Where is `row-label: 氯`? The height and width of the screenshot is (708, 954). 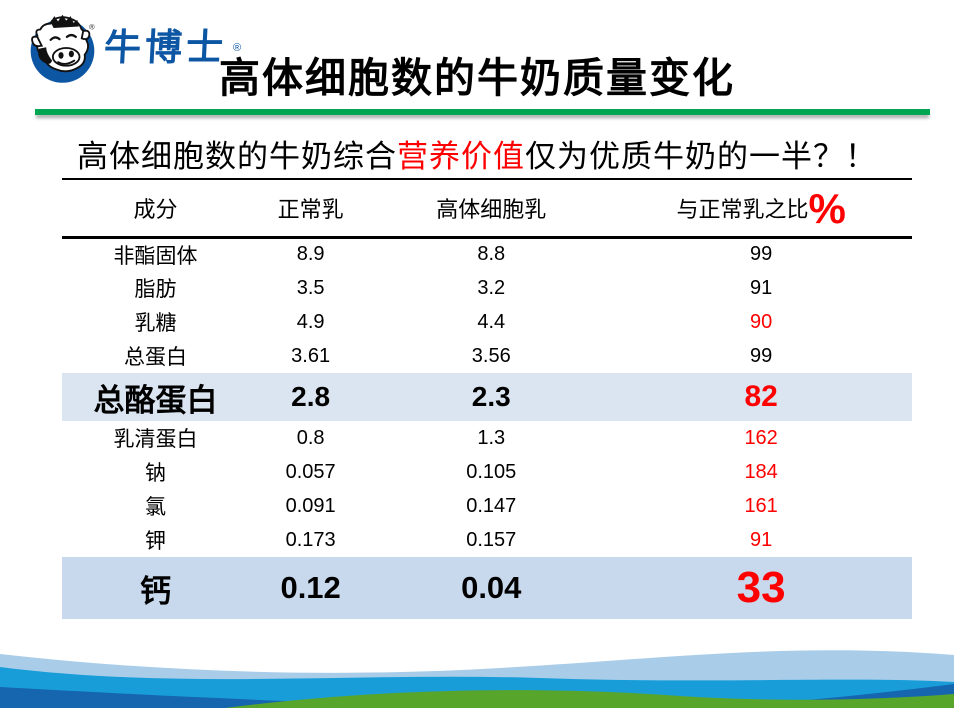
row-label: 氯 is located at coordinates (155, 507).